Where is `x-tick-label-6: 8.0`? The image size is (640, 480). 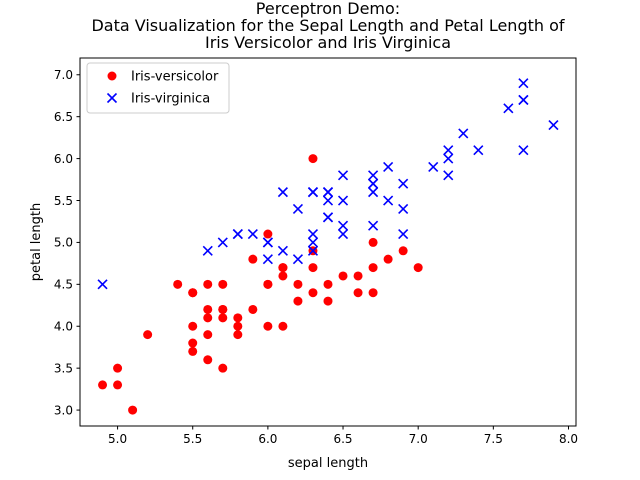
x-tick-label-6: 8.0 is located at coordinates (568, 439).